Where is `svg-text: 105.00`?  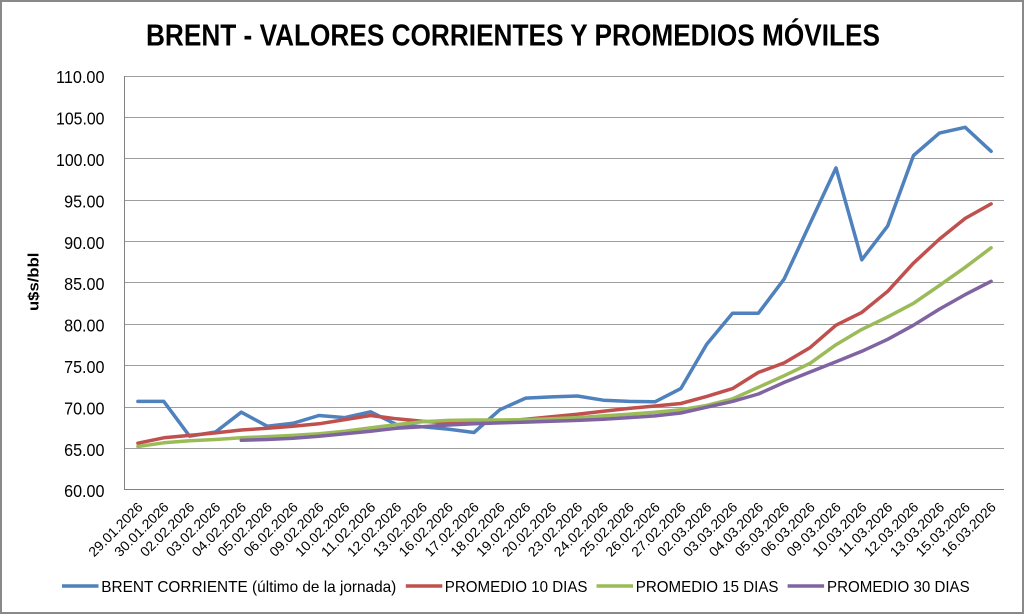
svg-text: 105.00 is located at coordinates (80, 119).